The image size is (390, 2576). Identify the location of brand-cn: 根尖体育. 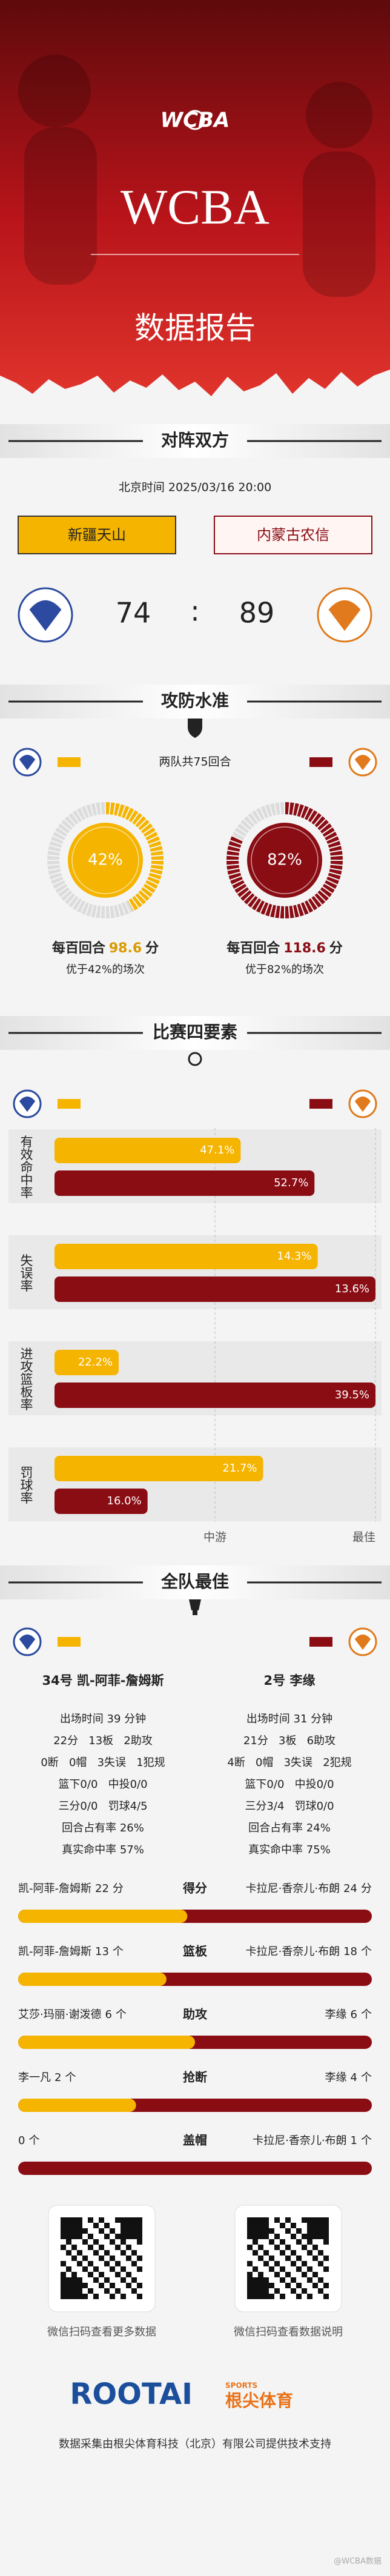
(259, 2401).